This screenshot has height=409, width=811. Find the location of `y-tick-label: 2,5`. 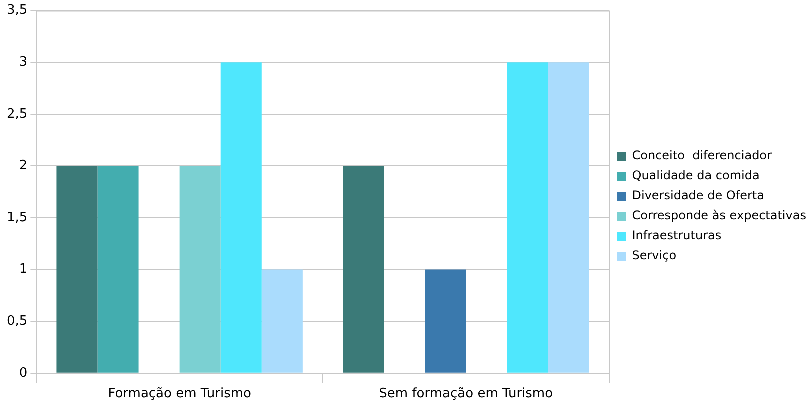

y-tick-label: 2,5 is located at coordinates (17, 114).